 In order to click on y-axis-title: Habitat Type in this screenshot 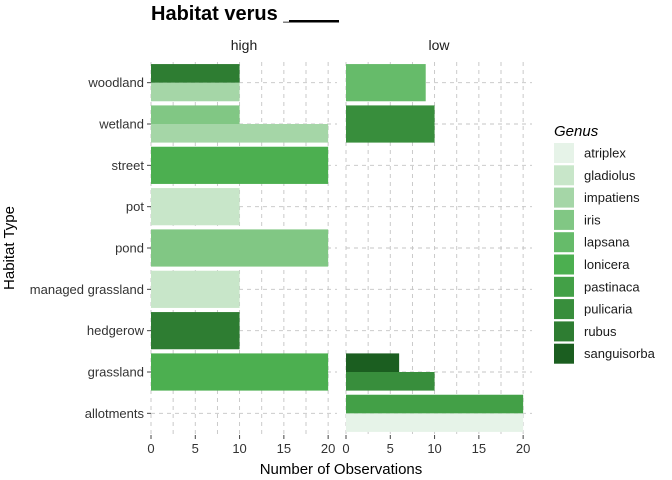, I will do `click(9, 248)`.